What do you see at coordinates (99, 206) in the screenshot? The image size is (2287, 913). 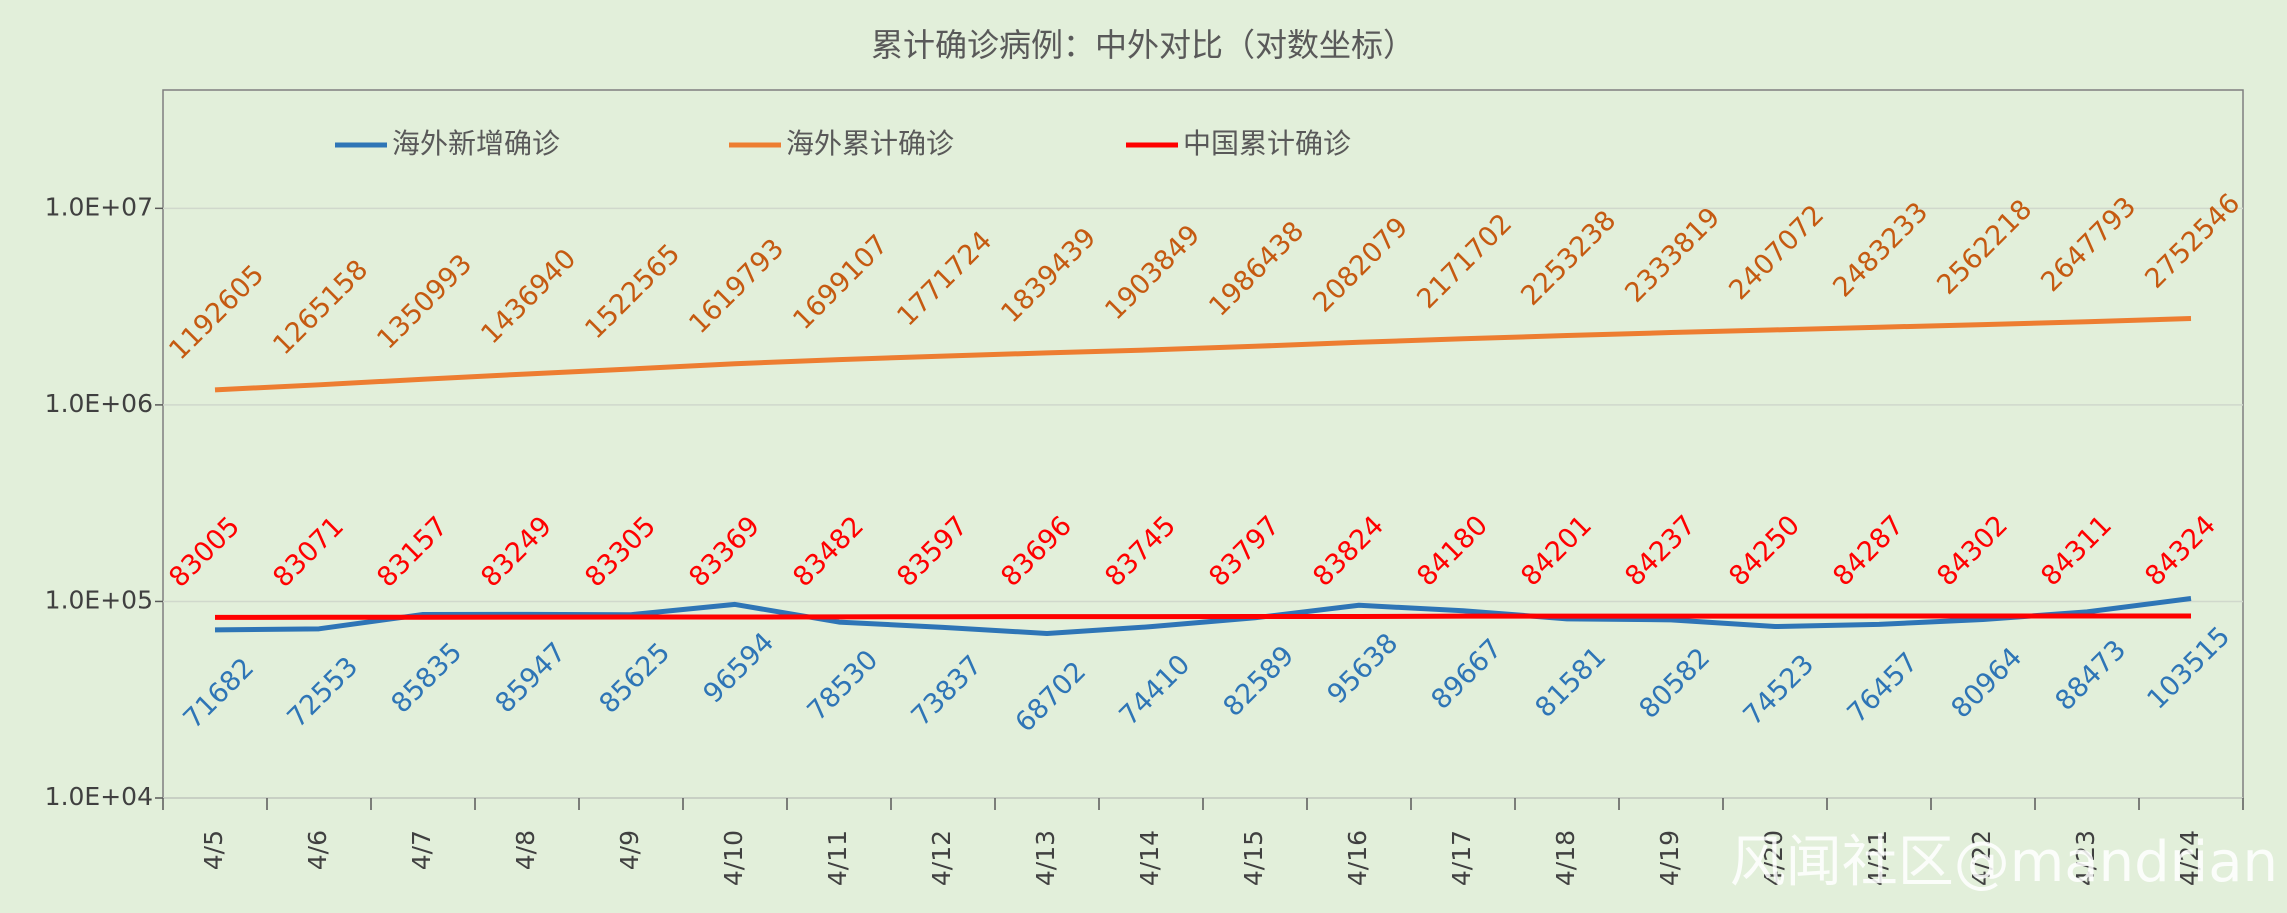 I see `y-tick-label: 1.0E+07` at bounding box center [99, 206].